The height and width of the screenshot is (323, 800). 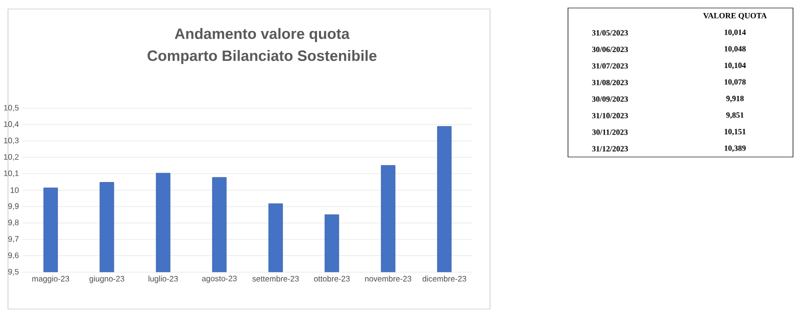 I want to click on chart-title: Andamento valore quota, so click(x=262, y=35).